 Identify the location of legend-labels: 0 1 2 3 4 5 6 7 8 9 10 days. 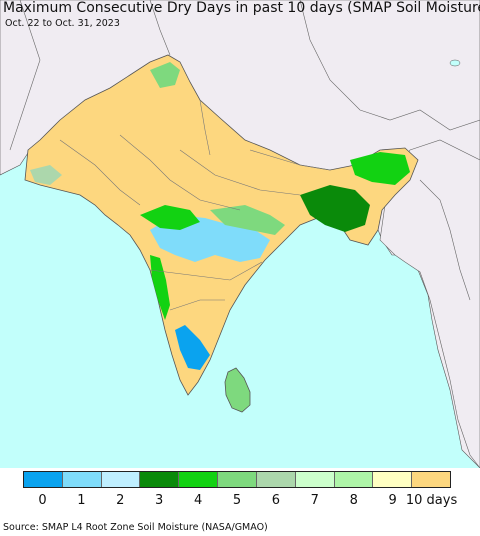
(240, 502).